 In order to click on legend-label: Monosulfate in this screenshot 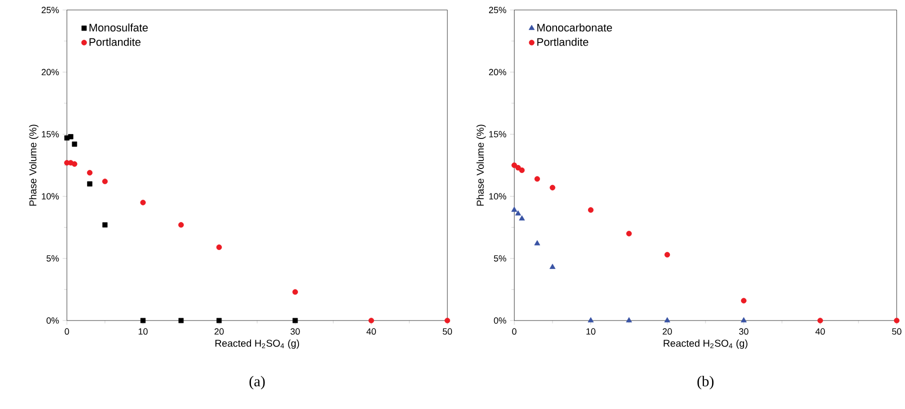, I will do `click(119, 27)`.